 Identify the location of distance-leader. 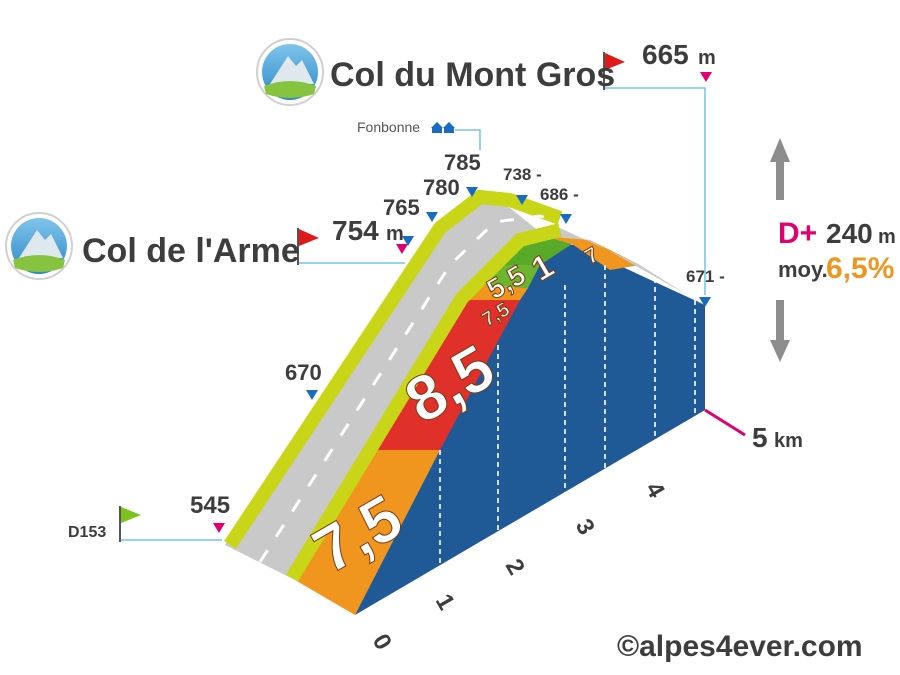
(725, 422).